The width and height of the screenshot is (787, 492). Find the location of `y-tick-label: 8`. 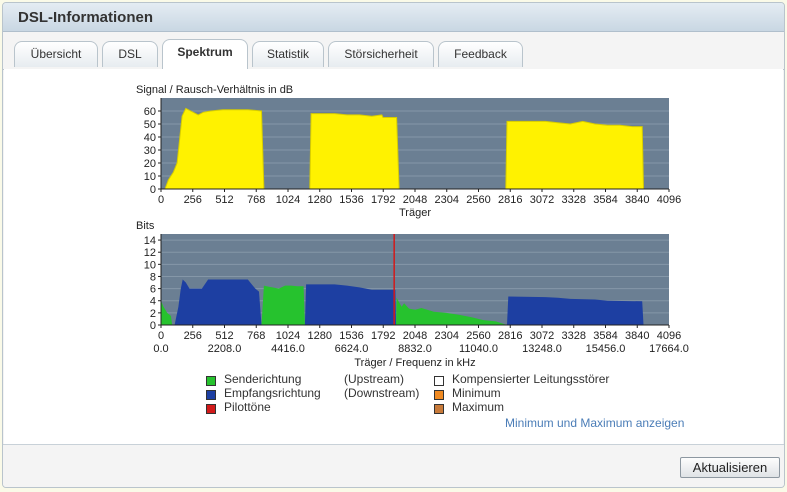

y-tick-label: 8 is located at coordinates (153, 277).